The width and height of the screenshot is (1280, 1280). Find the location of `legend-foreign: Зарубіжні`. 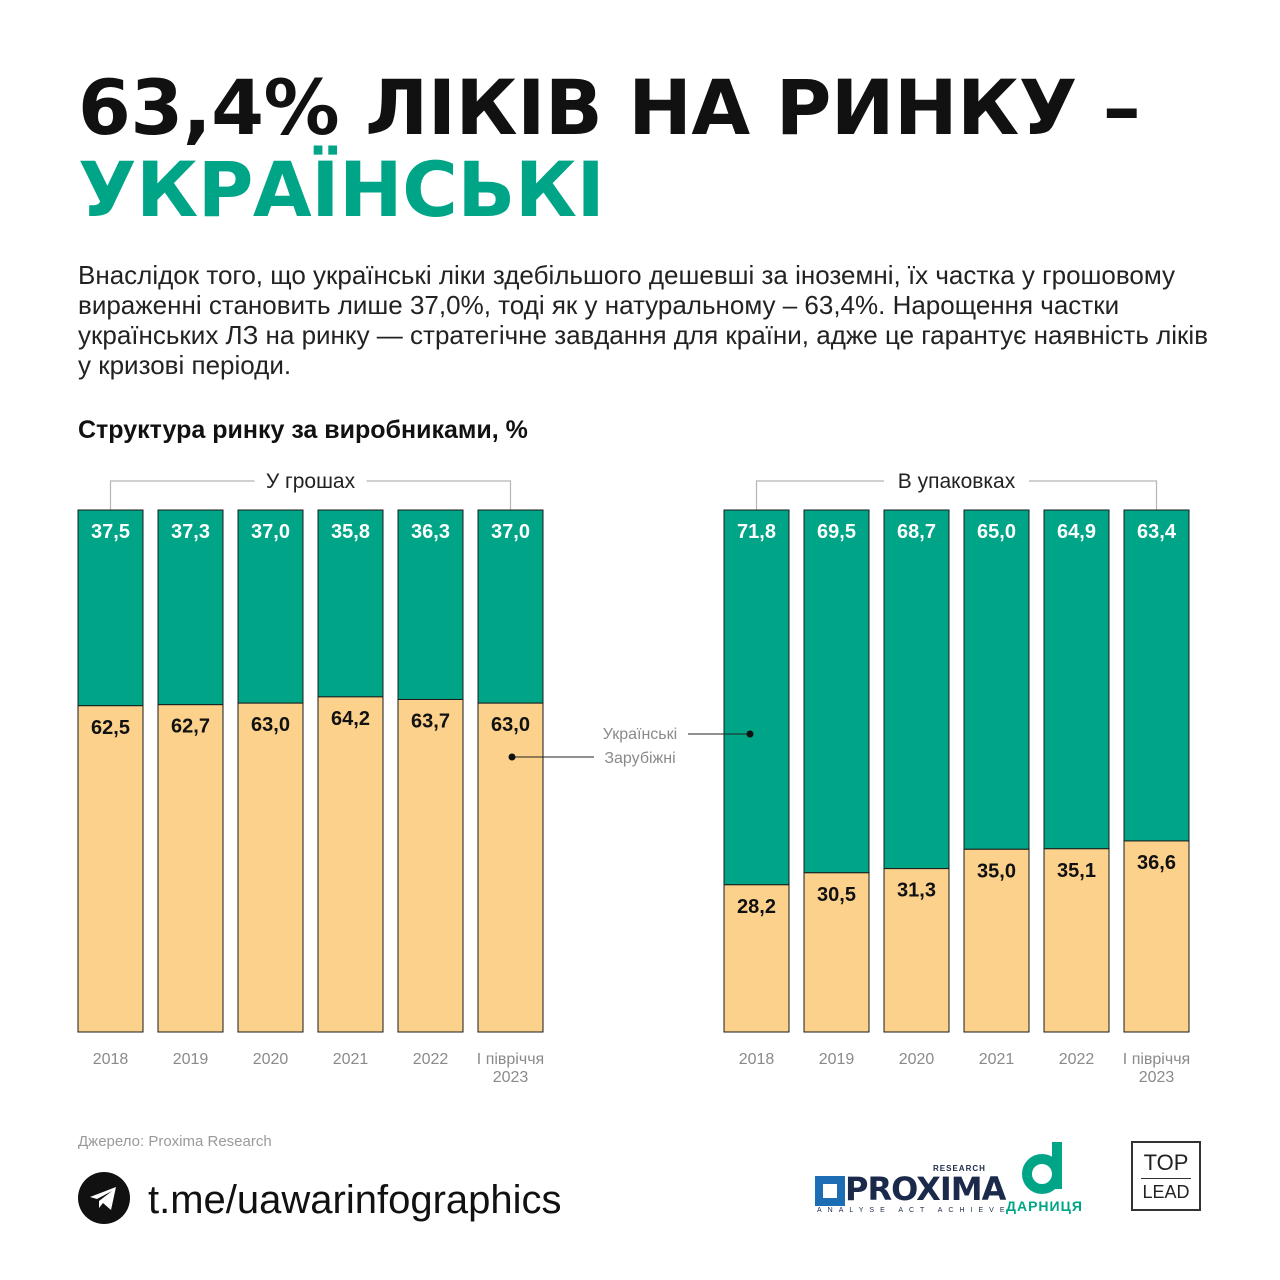

legend-foreign: Зарубіжні is located at coordinates (639, 758).